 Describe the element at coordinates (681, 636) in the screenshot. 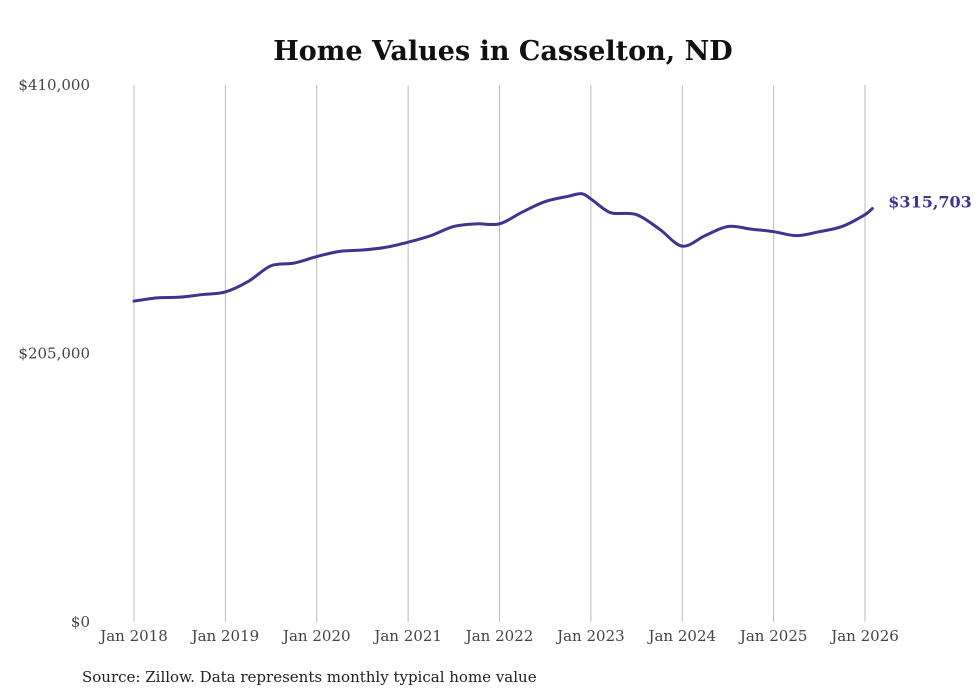

I see `x-tick-label: Jan 2024` at that location.